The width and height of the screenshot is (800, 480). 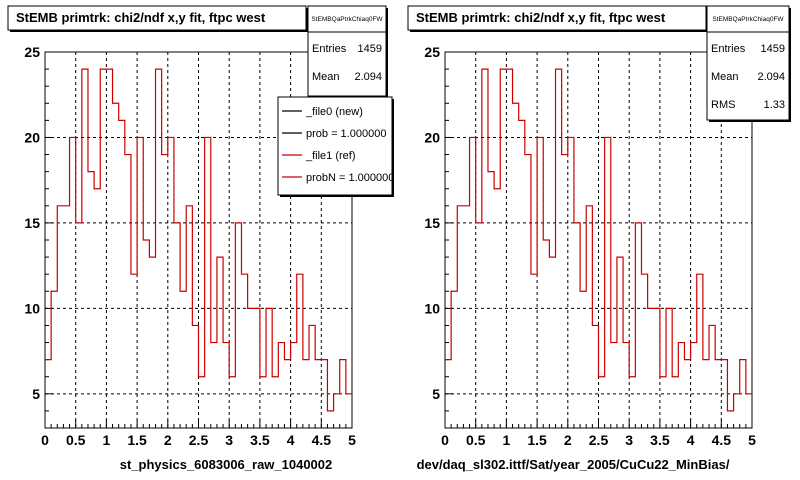 What do you see at coordinates (335, 146) in the screenshot?
I see `legend-box` at bounding box center [335, 146].